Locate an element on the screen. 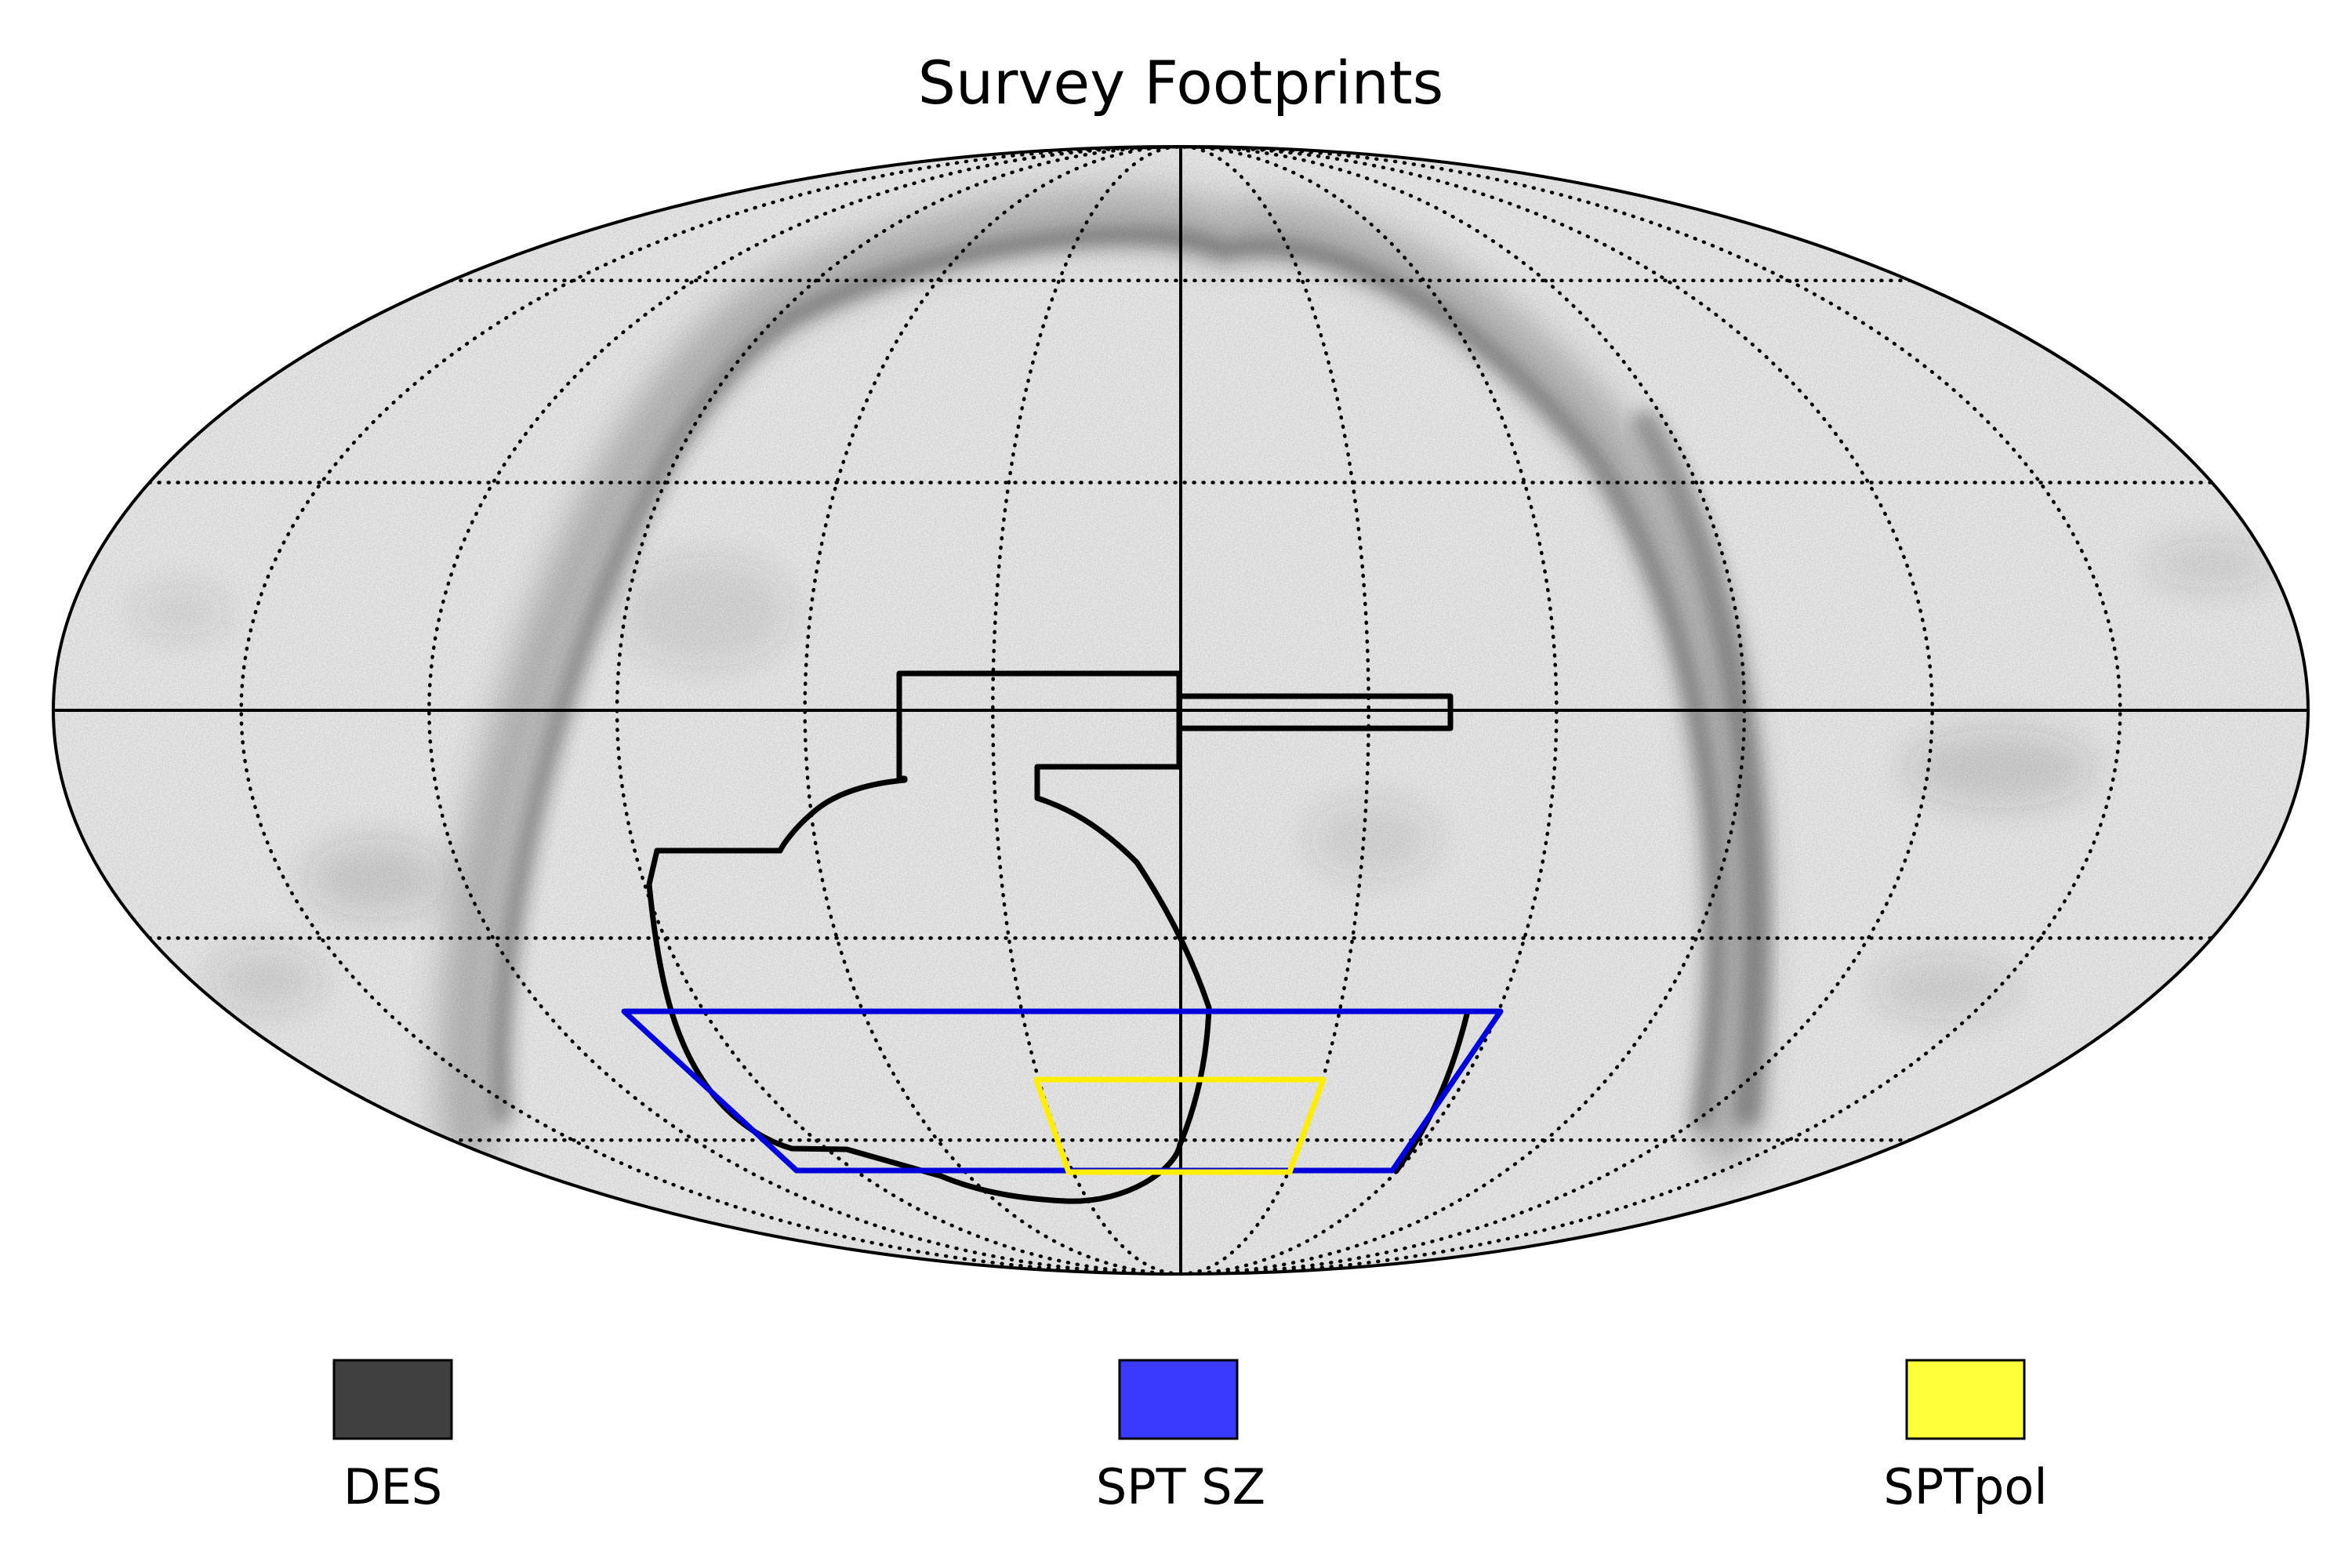 Image resolution: width=2352 pixels, height=1568 pixels. legend: DES SPT SZ SPTpol is located at coordinates (1190, 1437).